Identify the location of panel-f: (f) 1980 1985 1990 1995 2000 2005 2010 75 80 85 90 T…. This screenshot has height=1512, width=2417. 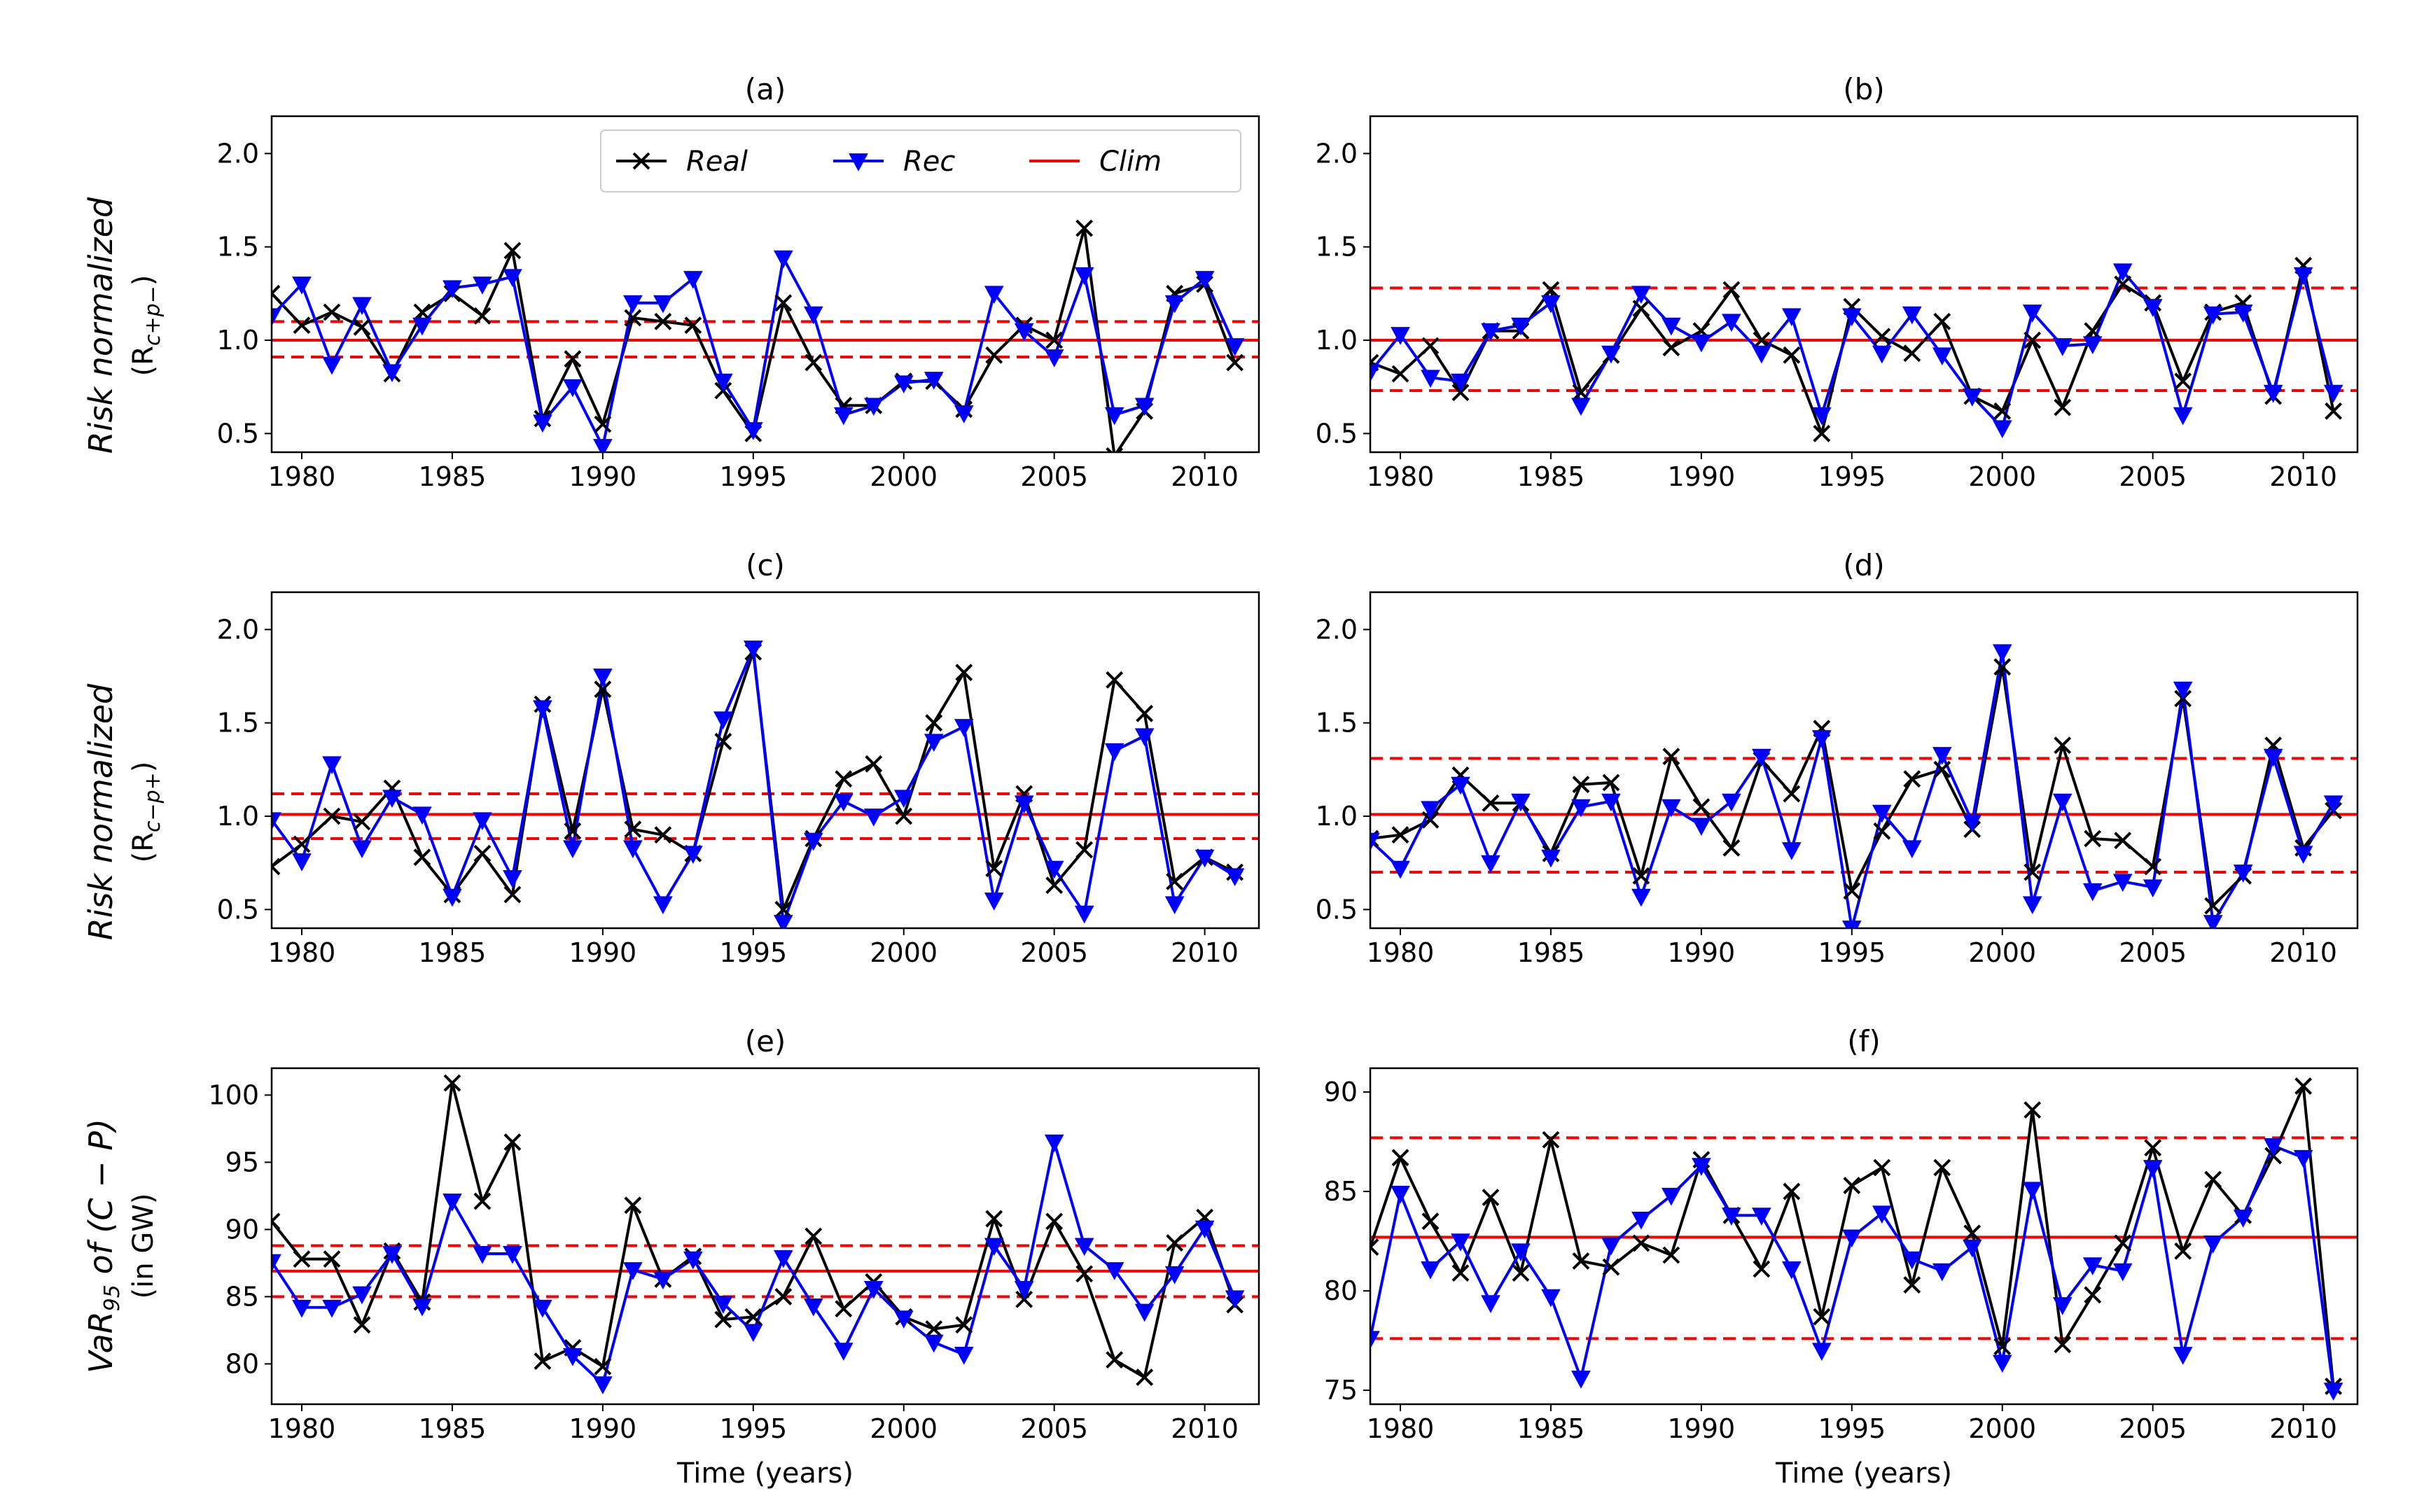
(1841, 1257).